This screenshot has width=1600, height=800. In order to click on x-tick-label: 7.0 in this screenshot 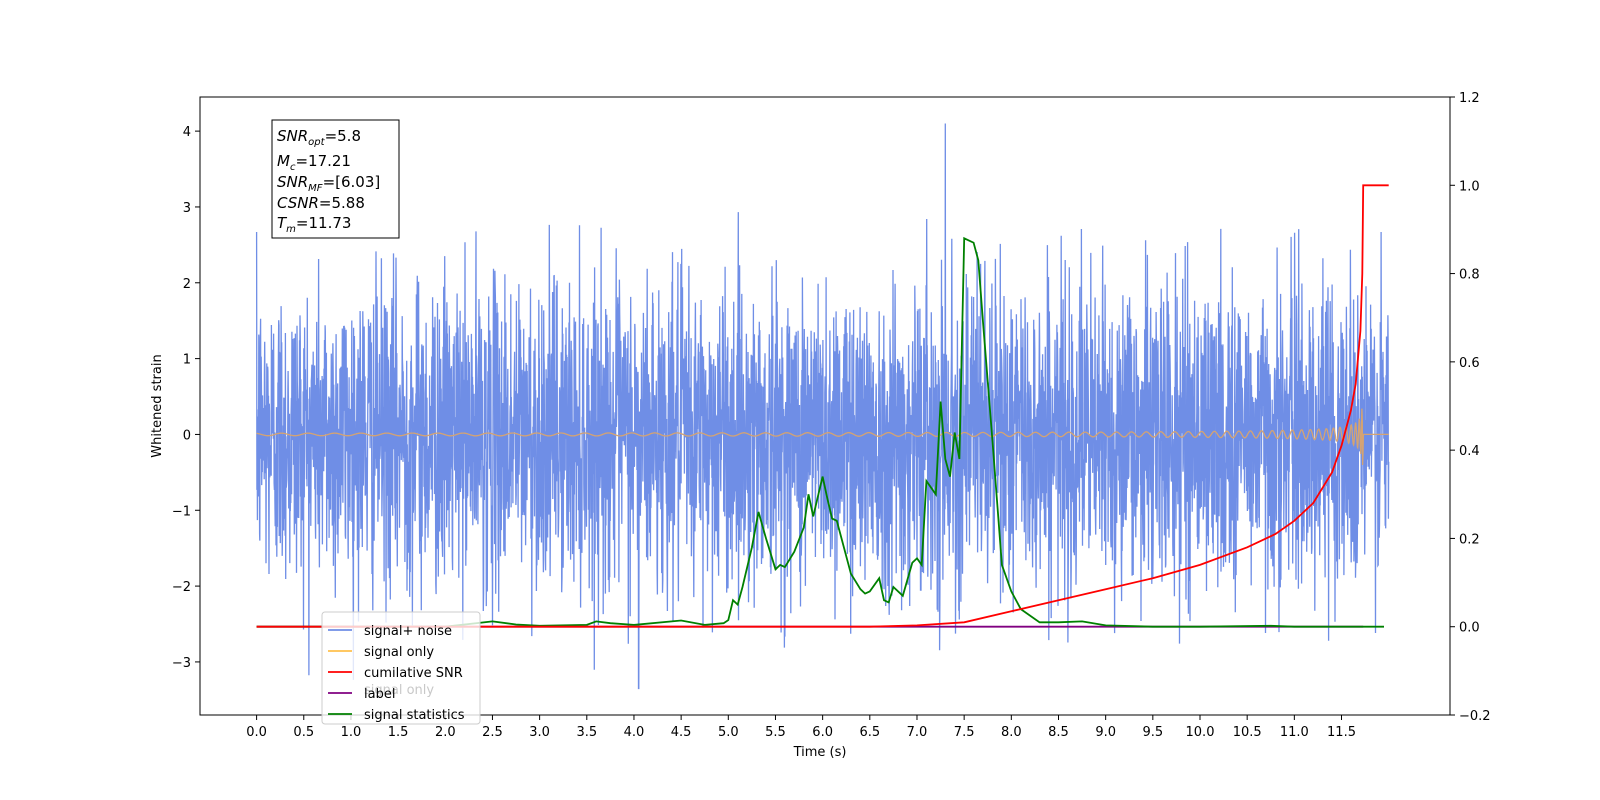, I will do `click(917, 732)`.